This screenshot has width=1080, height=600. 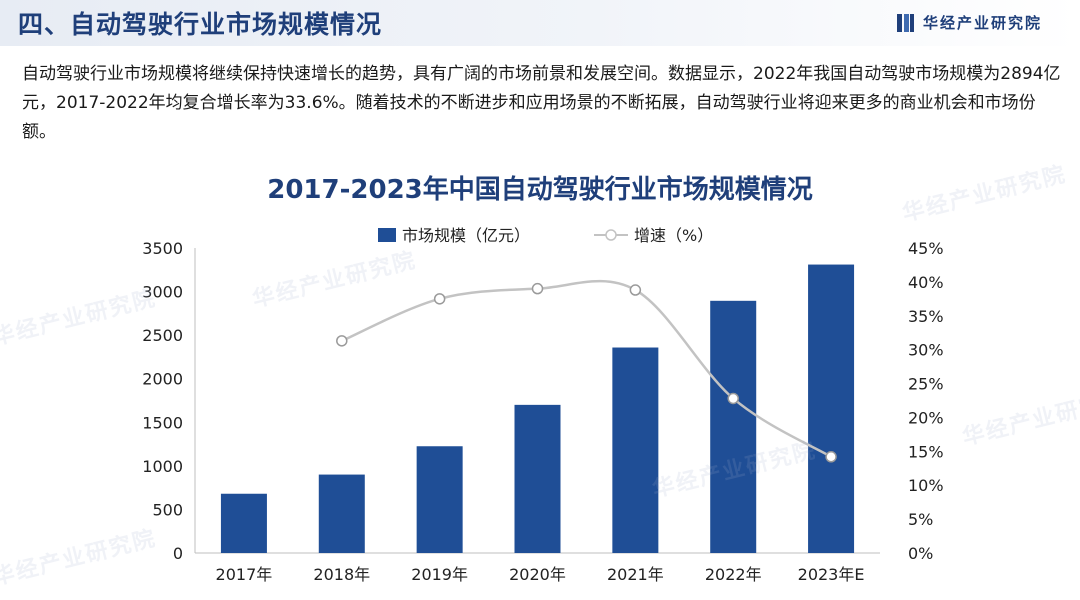 I want to click on brand-logo-icon, so click(x=905, y=22).